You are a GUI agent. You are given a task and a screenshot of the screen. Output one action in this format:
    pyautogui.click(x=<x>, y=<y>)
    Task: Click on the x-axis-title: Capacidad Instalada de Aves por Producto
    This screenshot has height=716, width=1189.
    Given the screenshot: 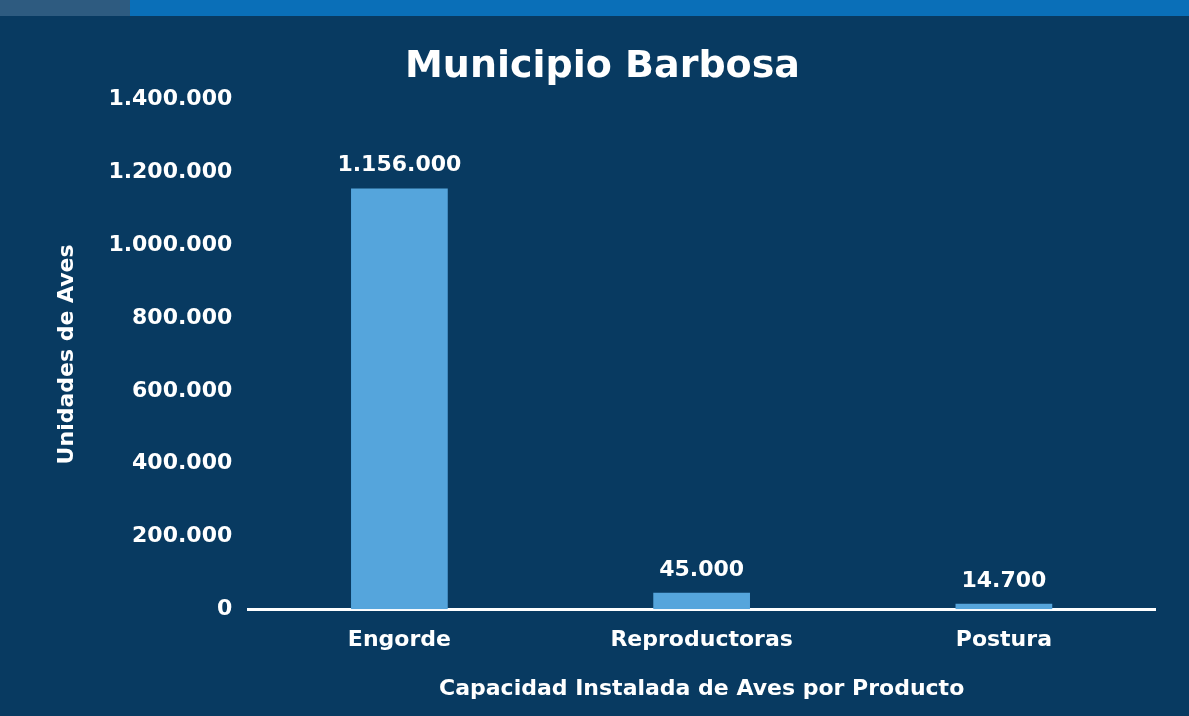 What is the action you would take?
    pyautogui.click(x=702, y=687)
    